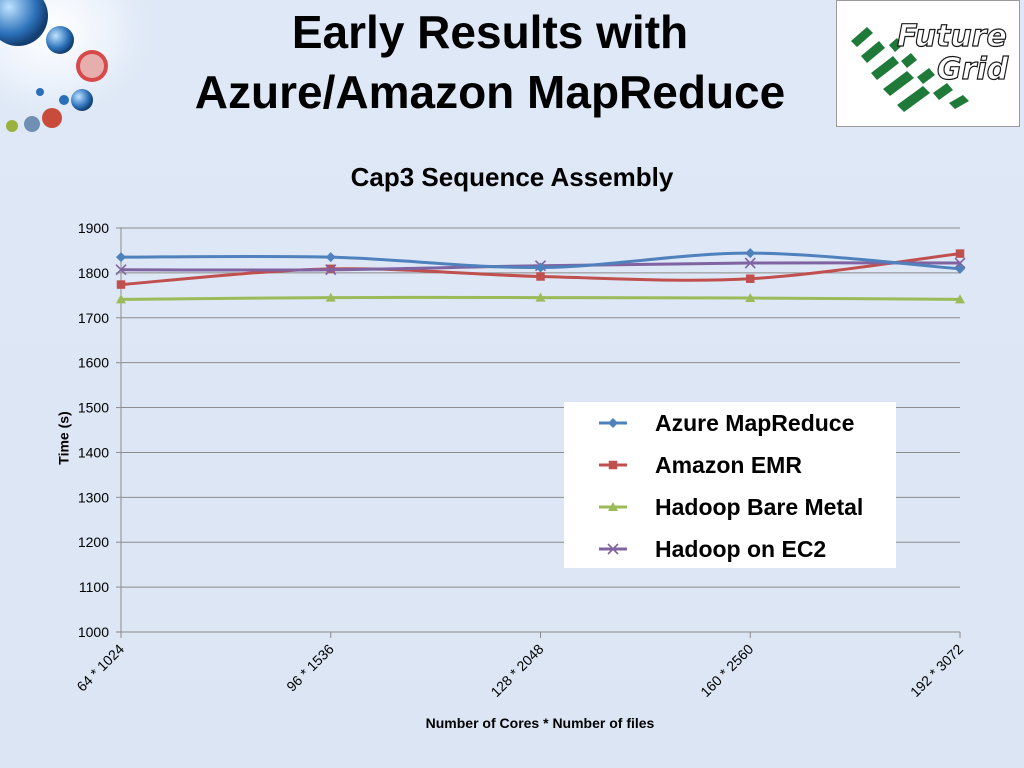 The image size is (1024, 768). Describe the element at coordinates (755, 422) in the screenshot. I see `legend-label: Azure MapReduce` at that location.